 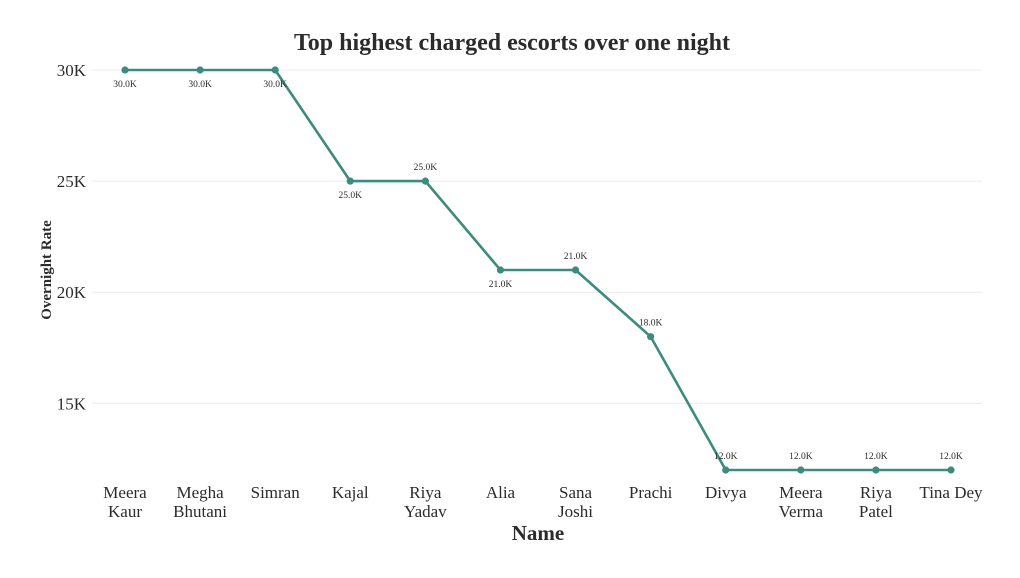 I want to click on x-tick-label: Alia, so click(x=501, y=492).